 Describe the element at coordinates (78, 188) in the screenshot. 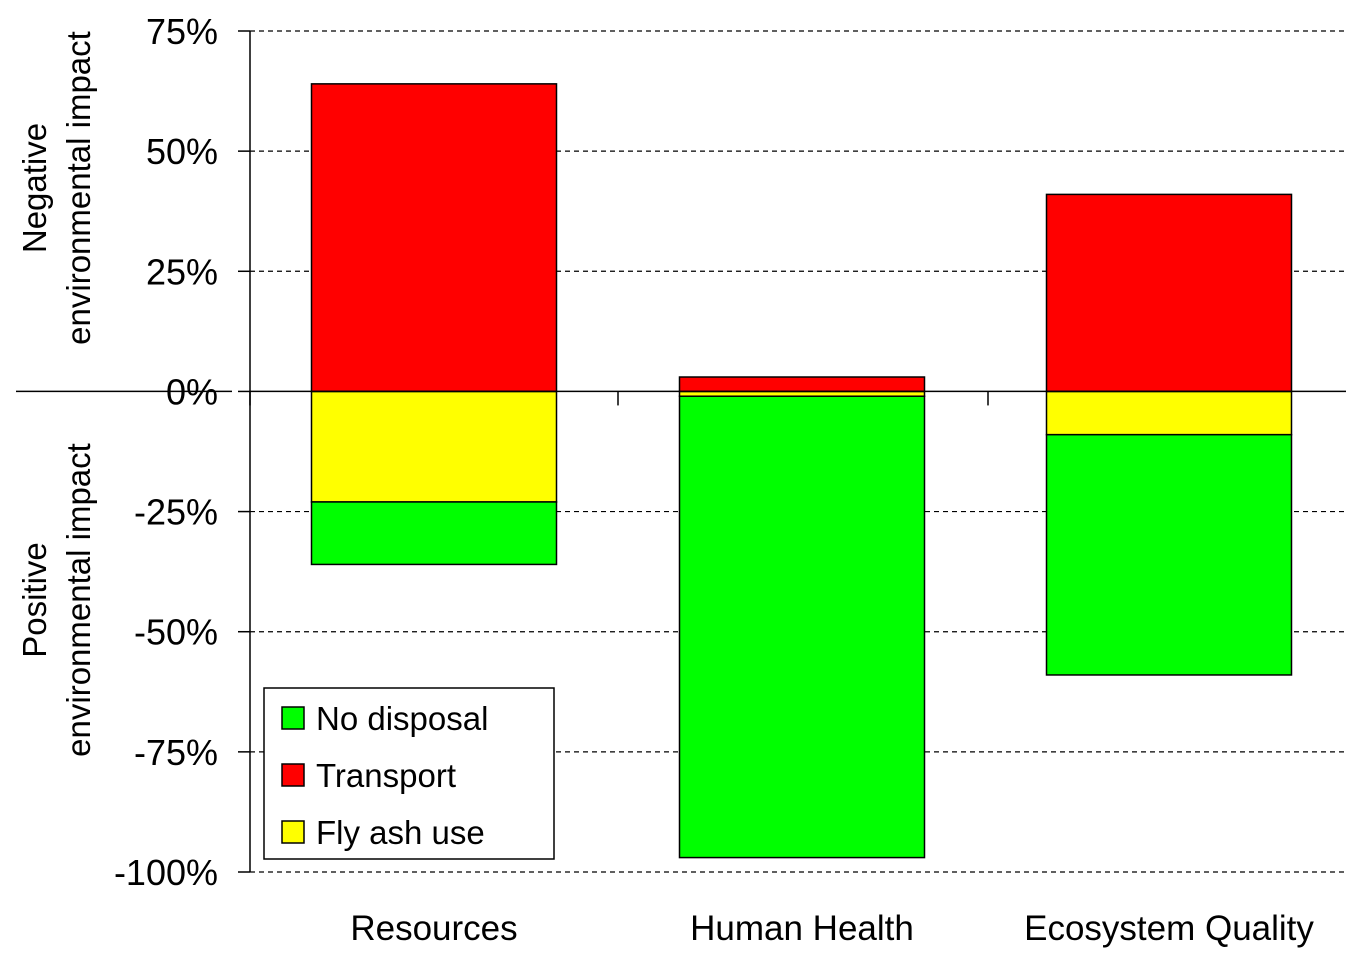

I see `negative-impact-label-line: environmental impact` at that location.